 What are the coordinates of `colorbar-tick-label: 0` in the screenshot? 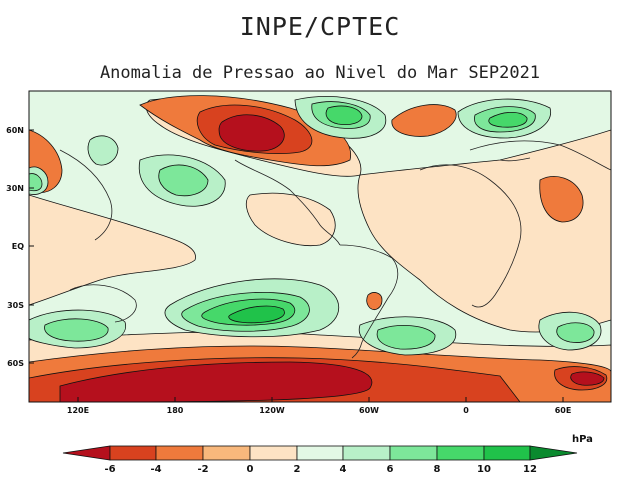 It's located at (250, 469).